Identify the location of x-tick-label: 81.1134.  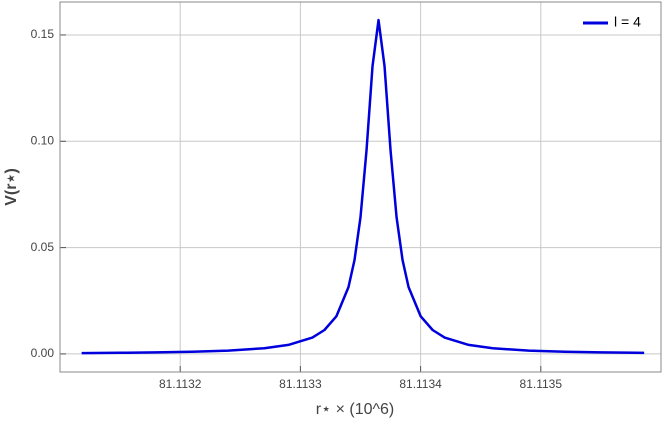
(420, 384).